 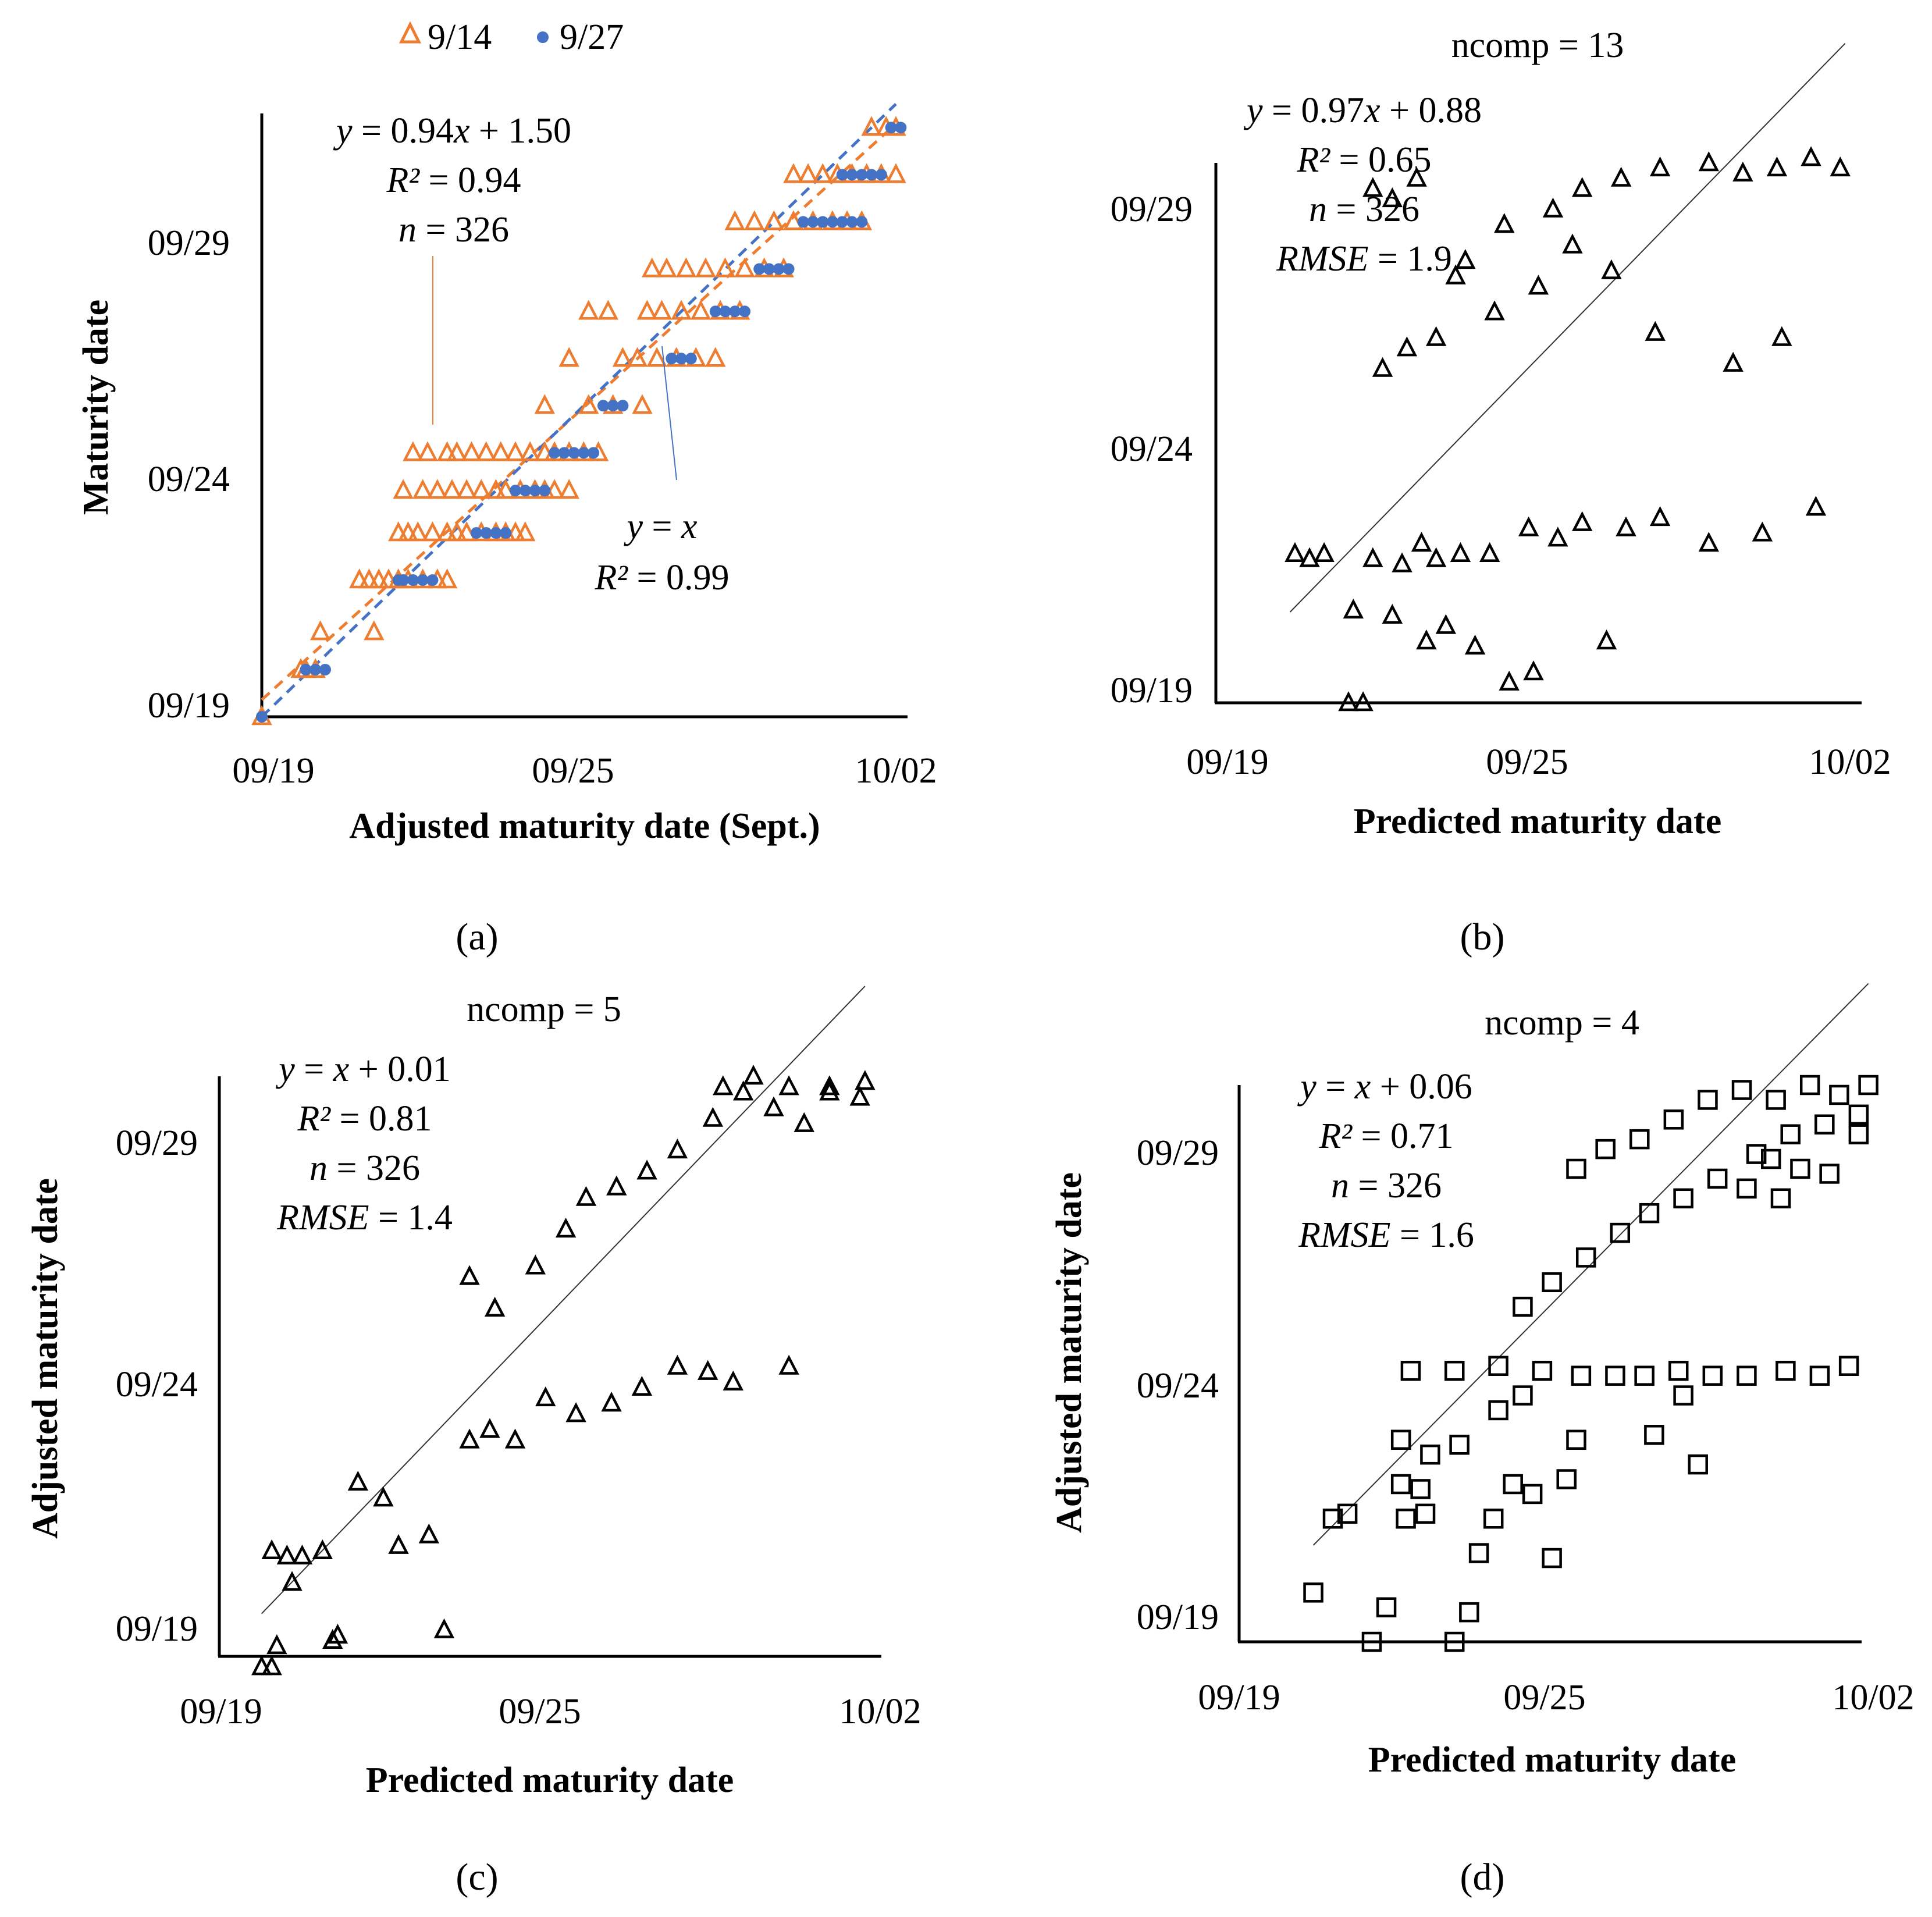 What do you see at coordinates (1386, 1235) in the screenshot?
I see `annotation-line: RMSE = 1.6` at bounding box center [1386, 1235].